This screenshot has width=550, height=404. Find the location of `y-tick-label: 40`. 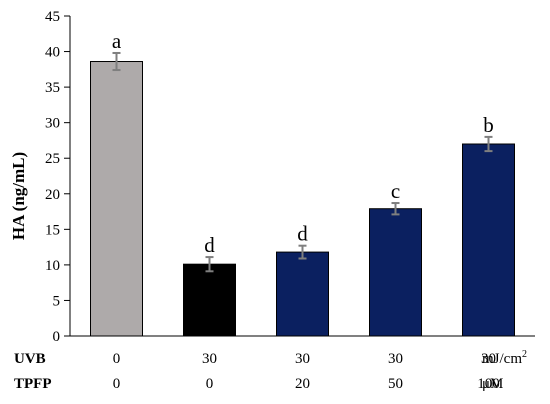

y-tick-label: 40 is located at coordinates (52, 53).